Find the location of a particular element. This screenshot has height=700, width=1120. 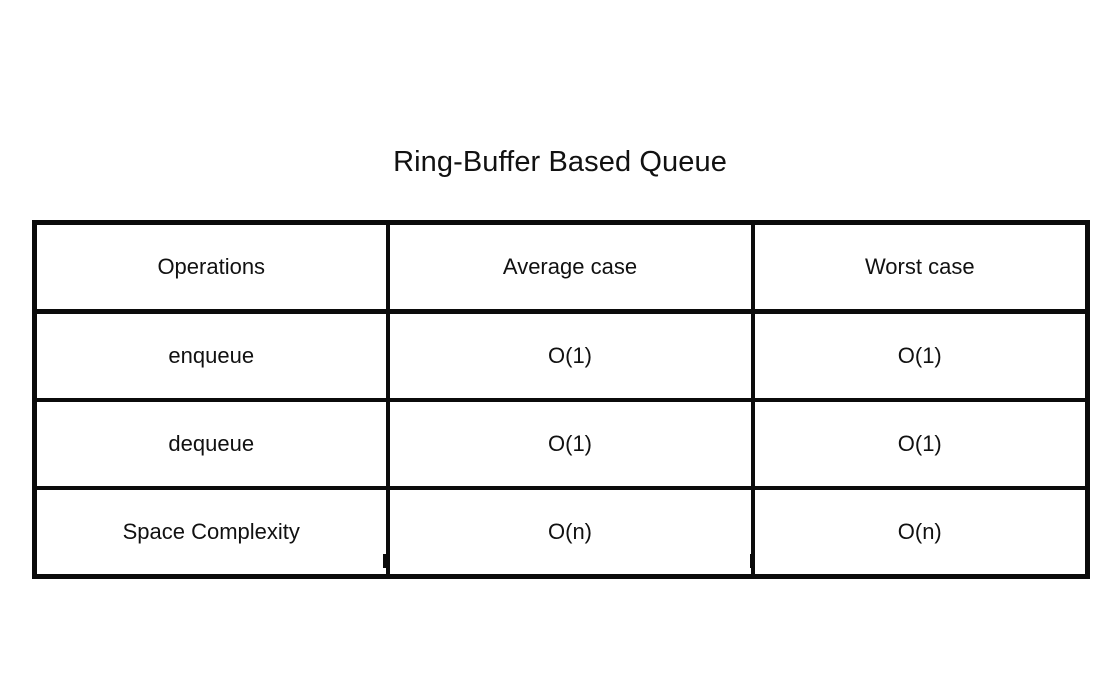

table-row: dequeue O(1) O(1) is located at coordinates (561, 444).